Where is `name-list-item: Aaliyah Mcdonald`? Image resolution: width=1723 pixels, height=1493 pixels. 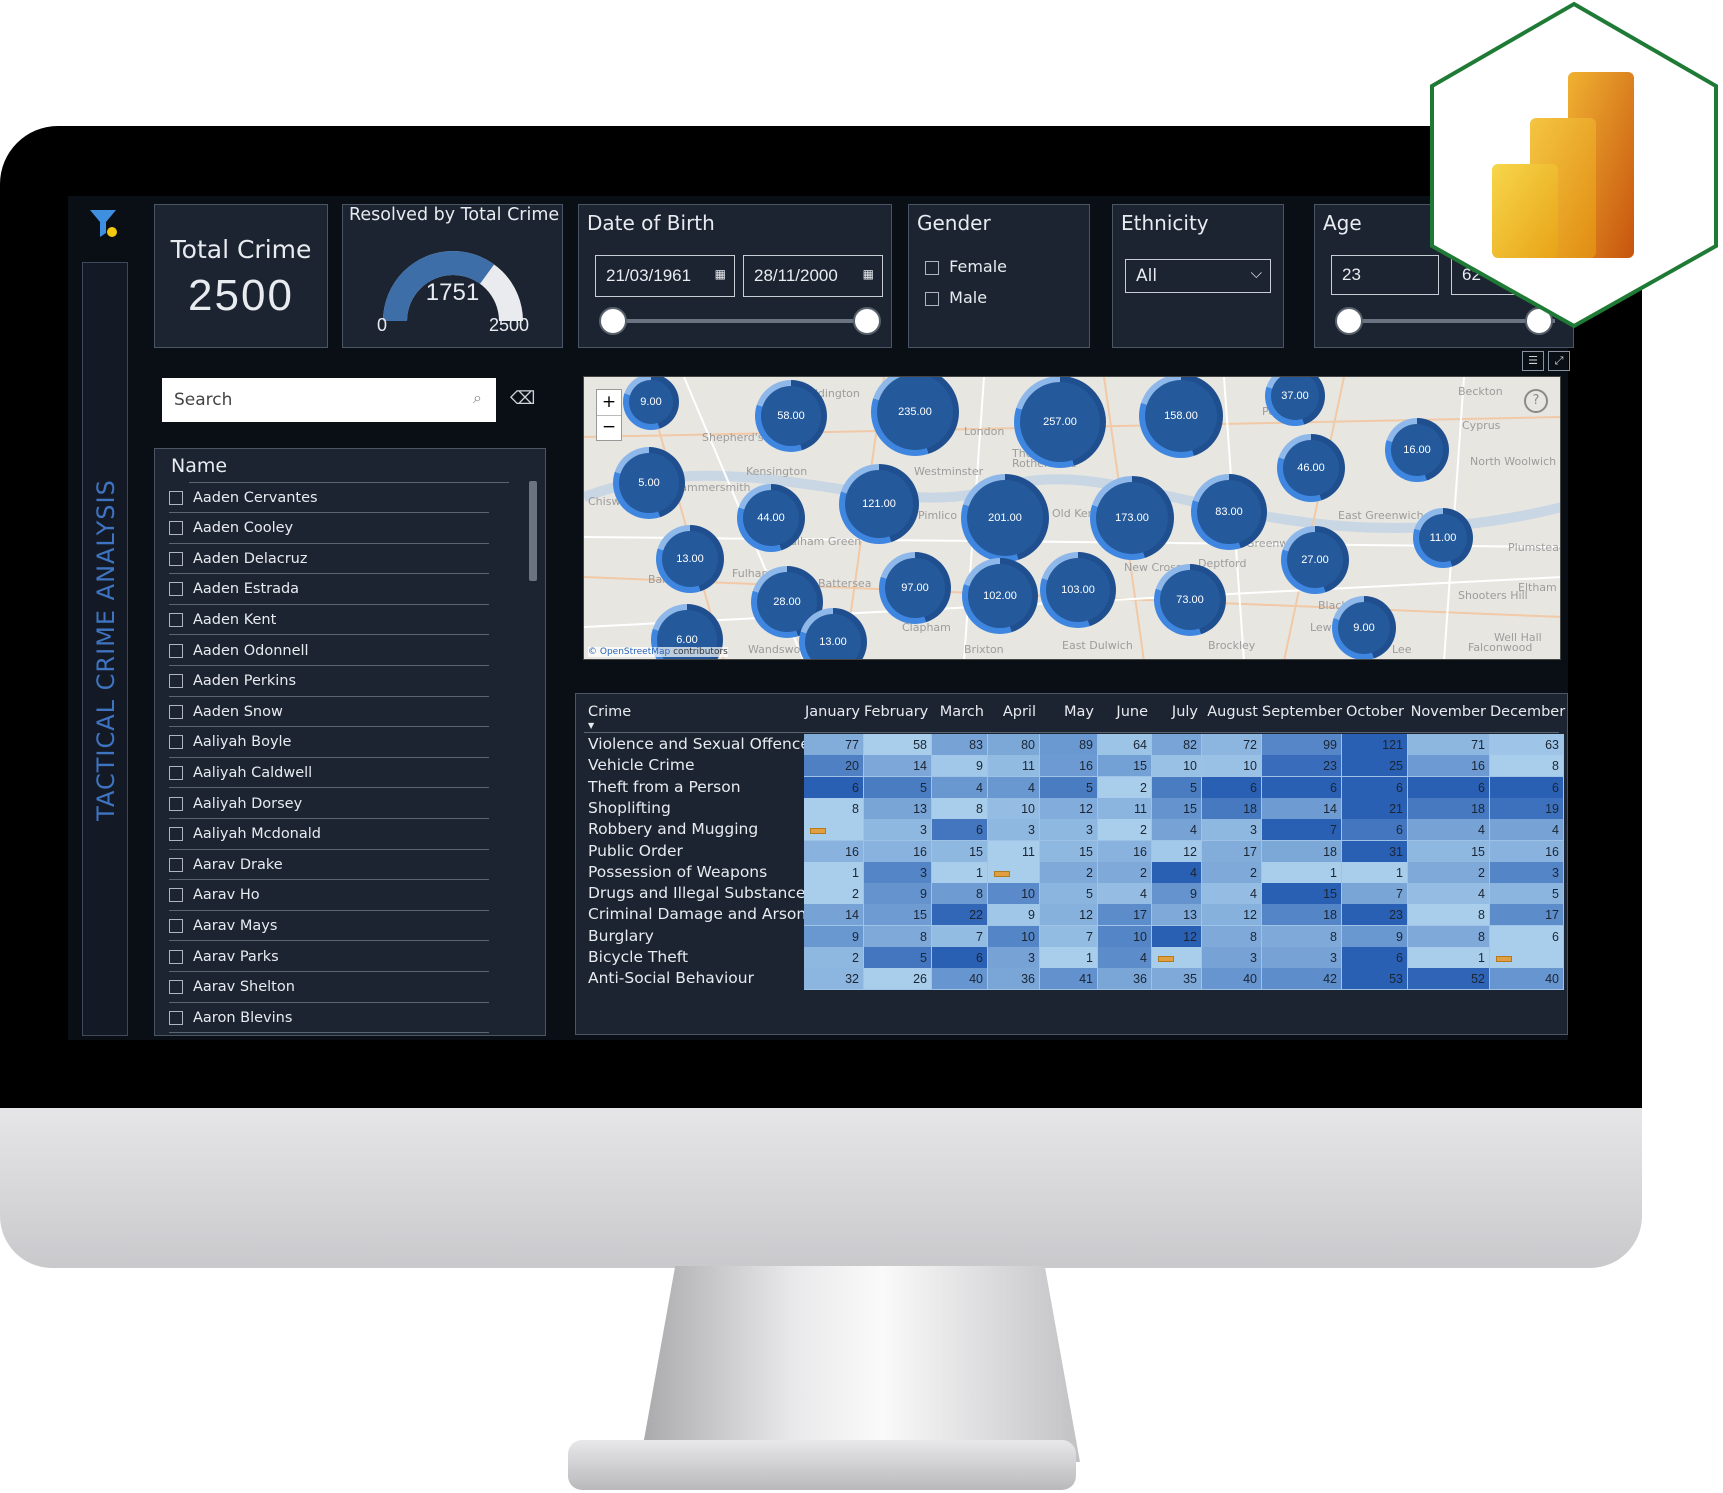
name-list-item: Aaliyah Mcdonald is located at coordinates (329, 835).